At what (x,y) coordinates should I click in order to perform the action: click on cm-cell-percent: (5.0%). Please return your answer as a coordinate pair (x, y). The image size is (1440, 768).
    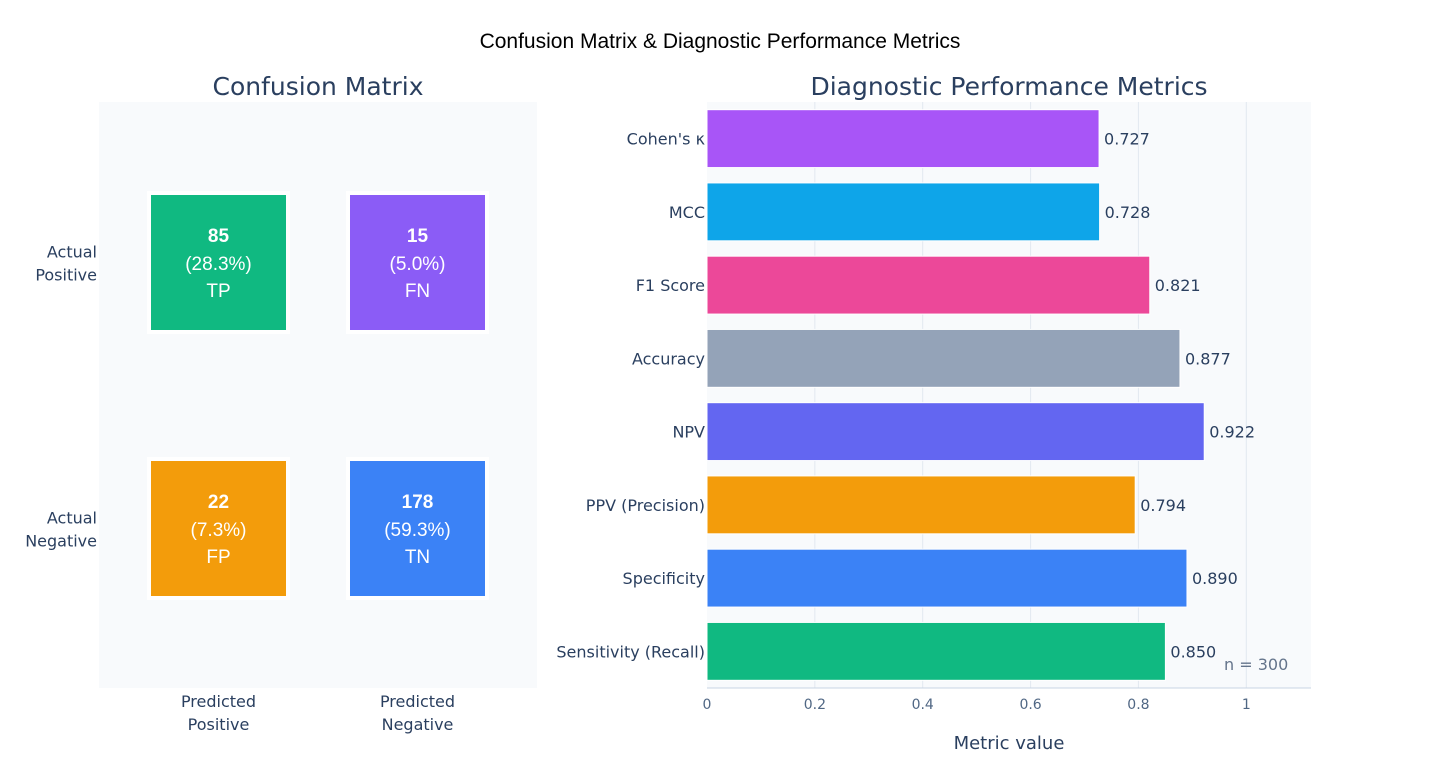
    Looking at the image, I should click on (418, 264).